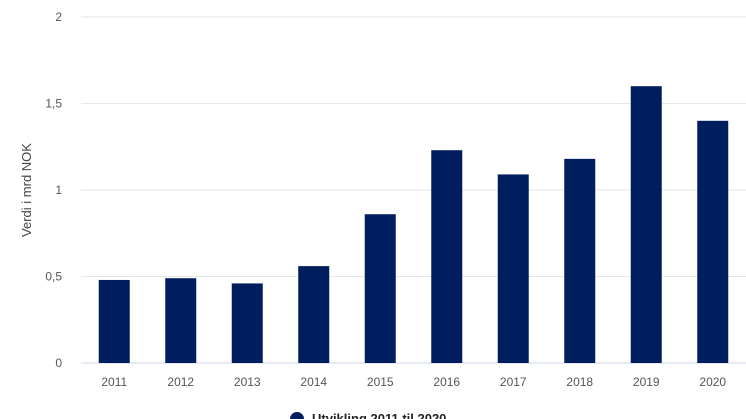 This screenshot has height=419, width=746. What do you see at coordinates (53, 104) in the screenshot?
I see `y-tick-label: 1,5` at bounding box center [53, 104].